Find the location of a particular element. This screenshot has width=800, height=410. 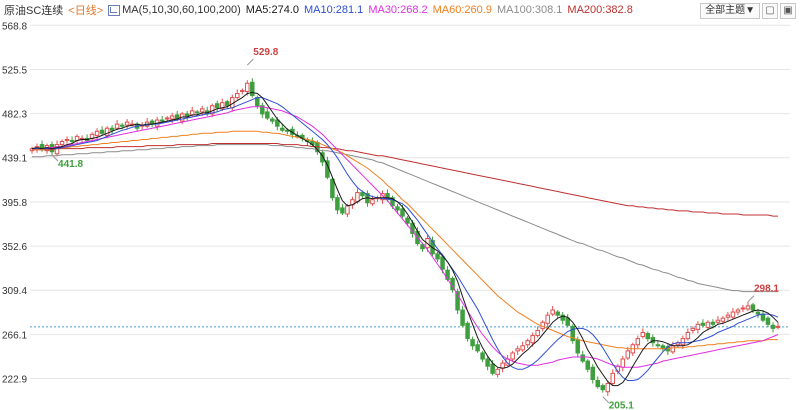

ma60-value: MA60:260.9 is located at coordinates (462, 10).